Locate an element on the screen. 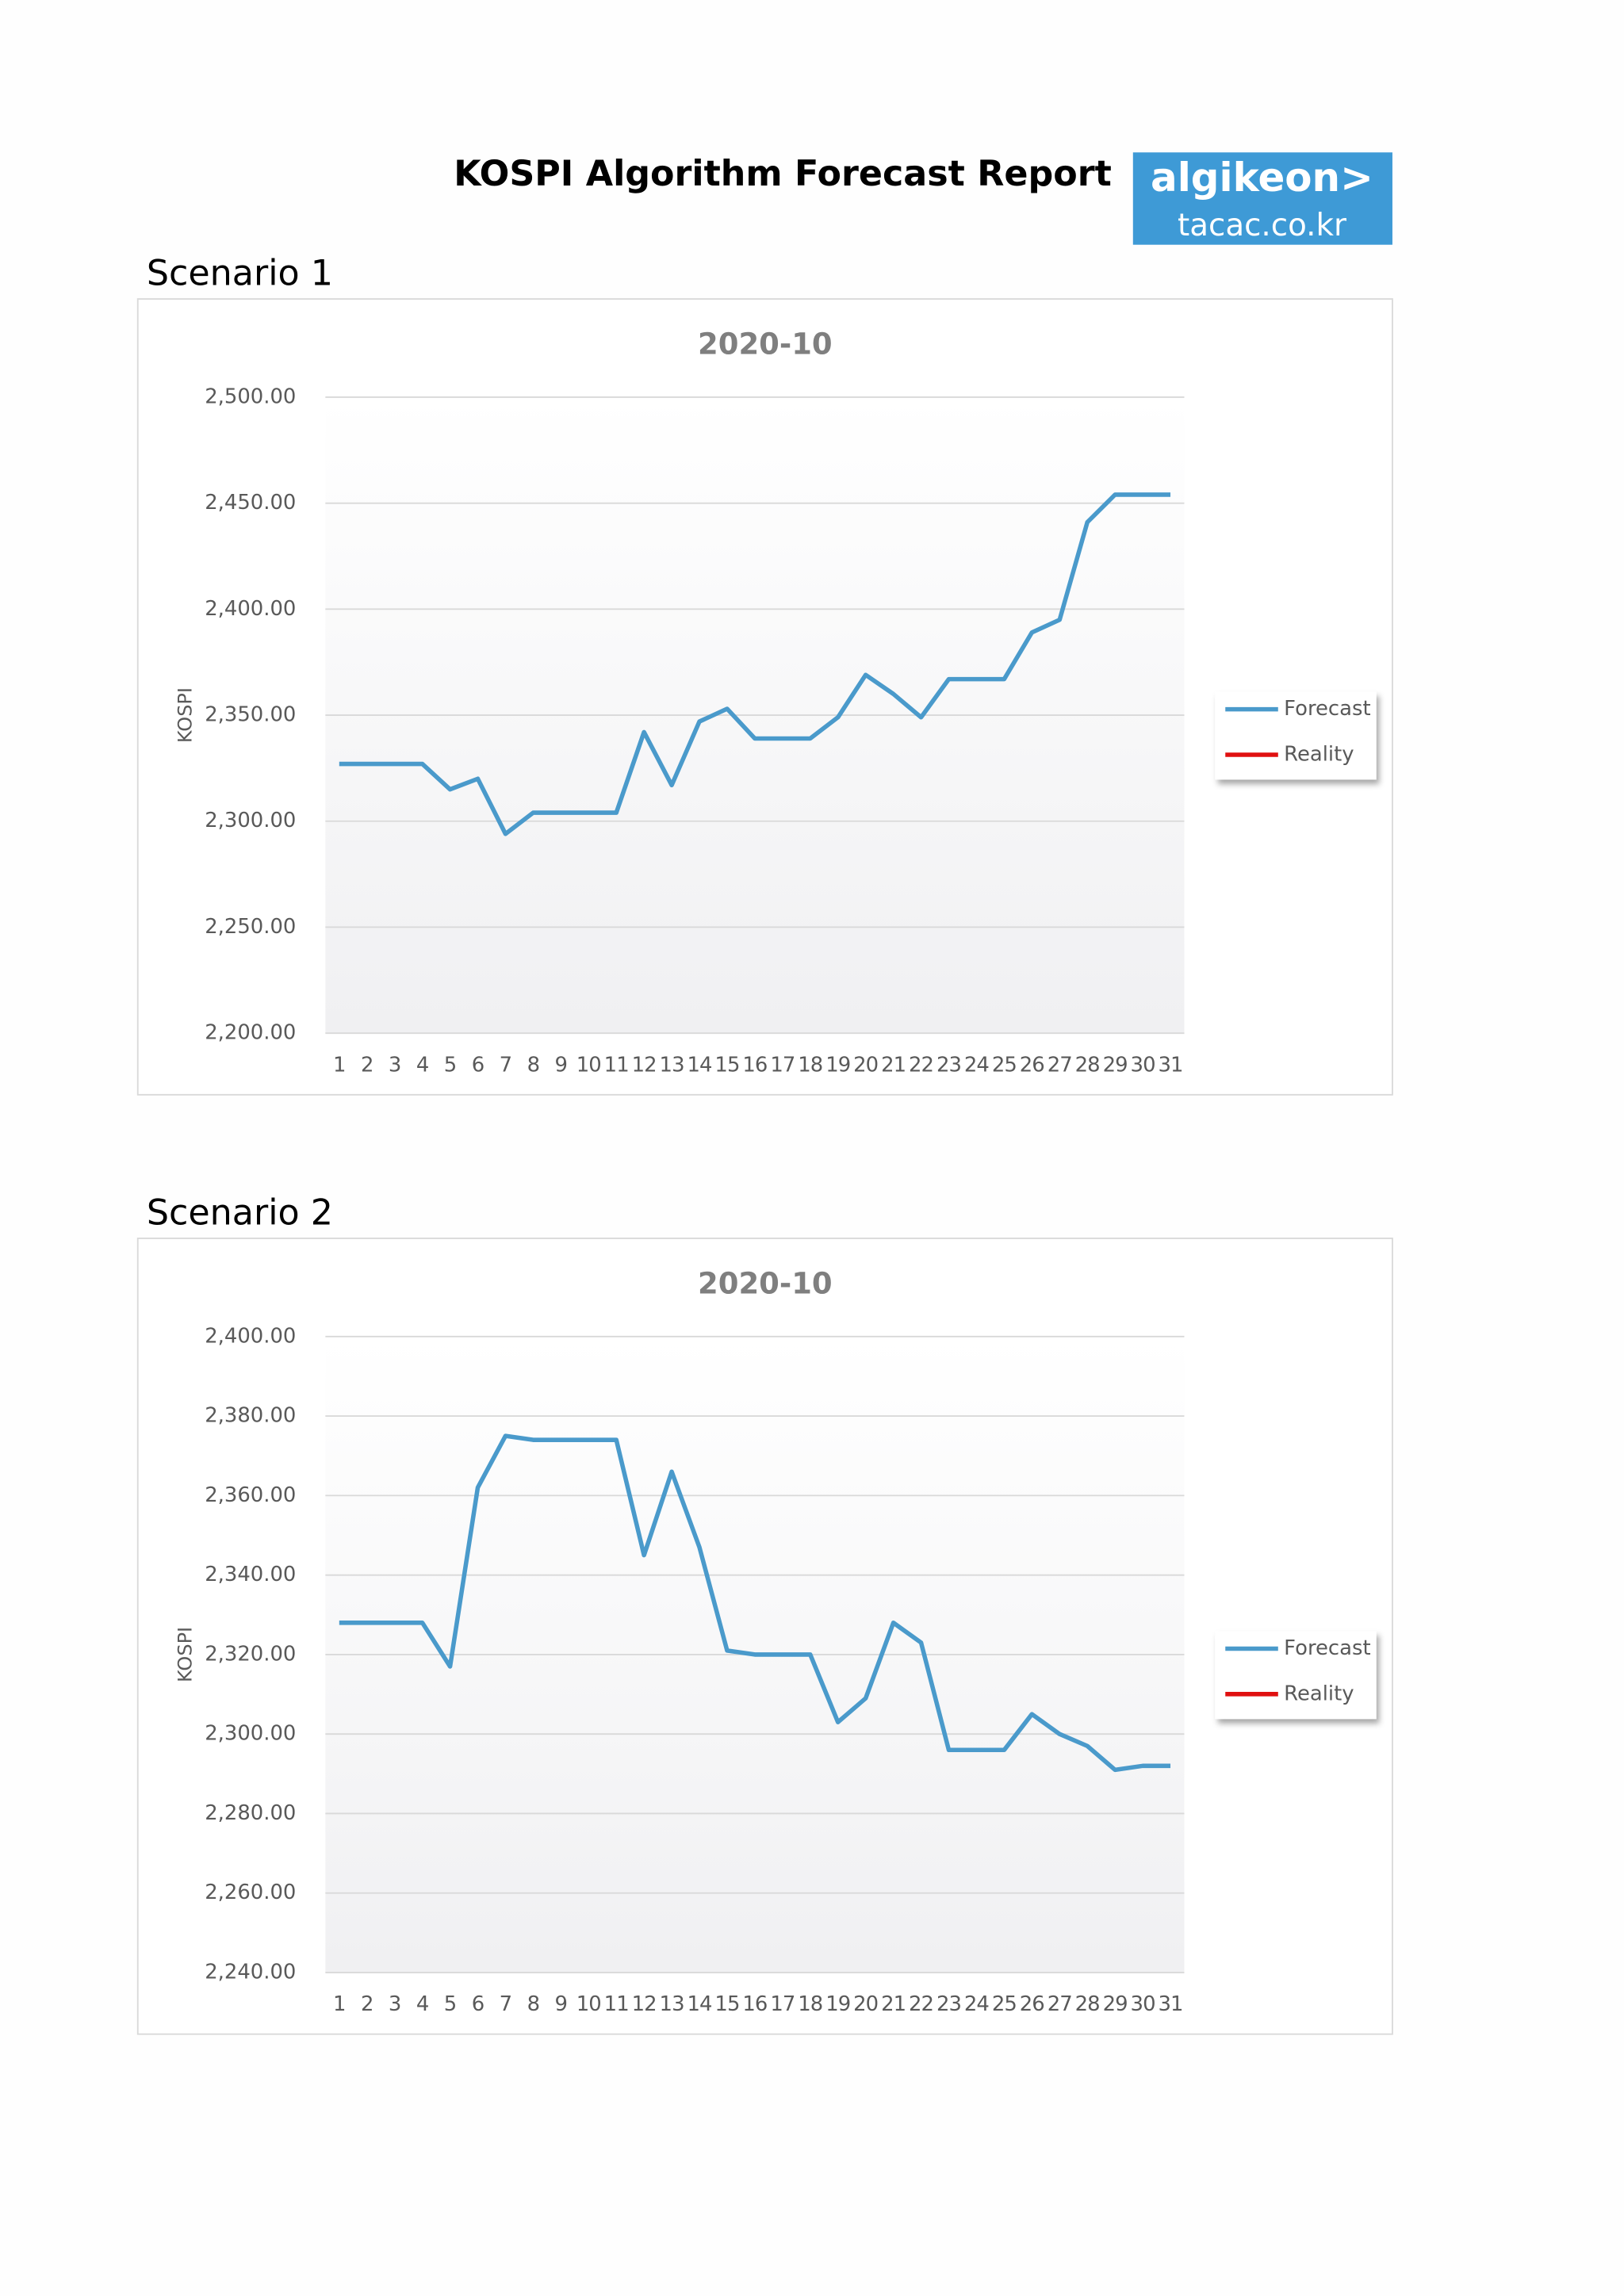 Image resolution: width=1624 pixels, height=2296 pixels. y-tick-label: 2,250.00 is located at coordinates (251, 927).